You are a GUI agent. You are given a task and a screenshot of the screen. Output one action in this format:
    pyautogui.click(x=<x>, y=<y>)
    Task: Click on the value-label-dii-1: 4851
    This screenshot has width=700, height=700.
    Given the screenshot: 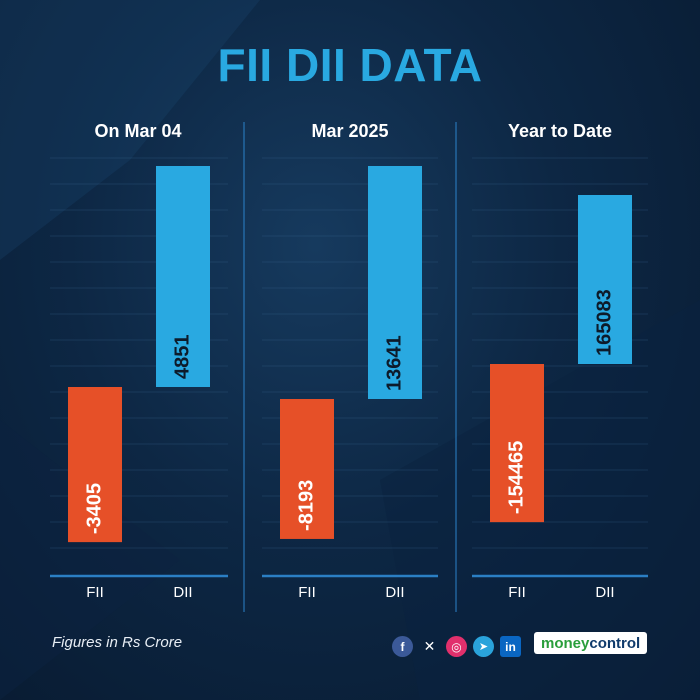 What is the action you would take?
    pyautogui.click(x=182, y=357)
    